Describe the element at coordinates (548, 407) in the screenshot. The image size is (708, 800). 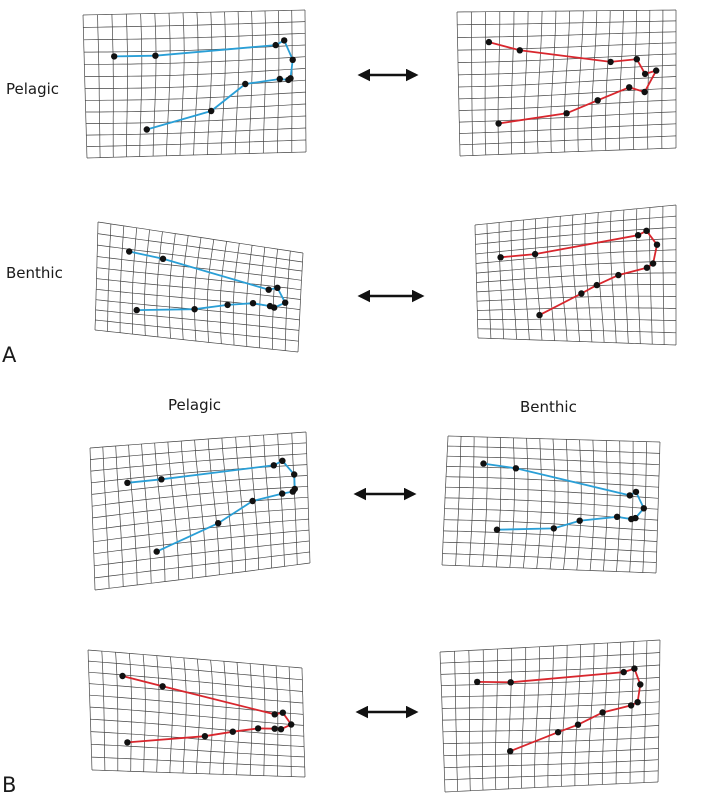
I see `col-label-benthic: Benthic` at that location.